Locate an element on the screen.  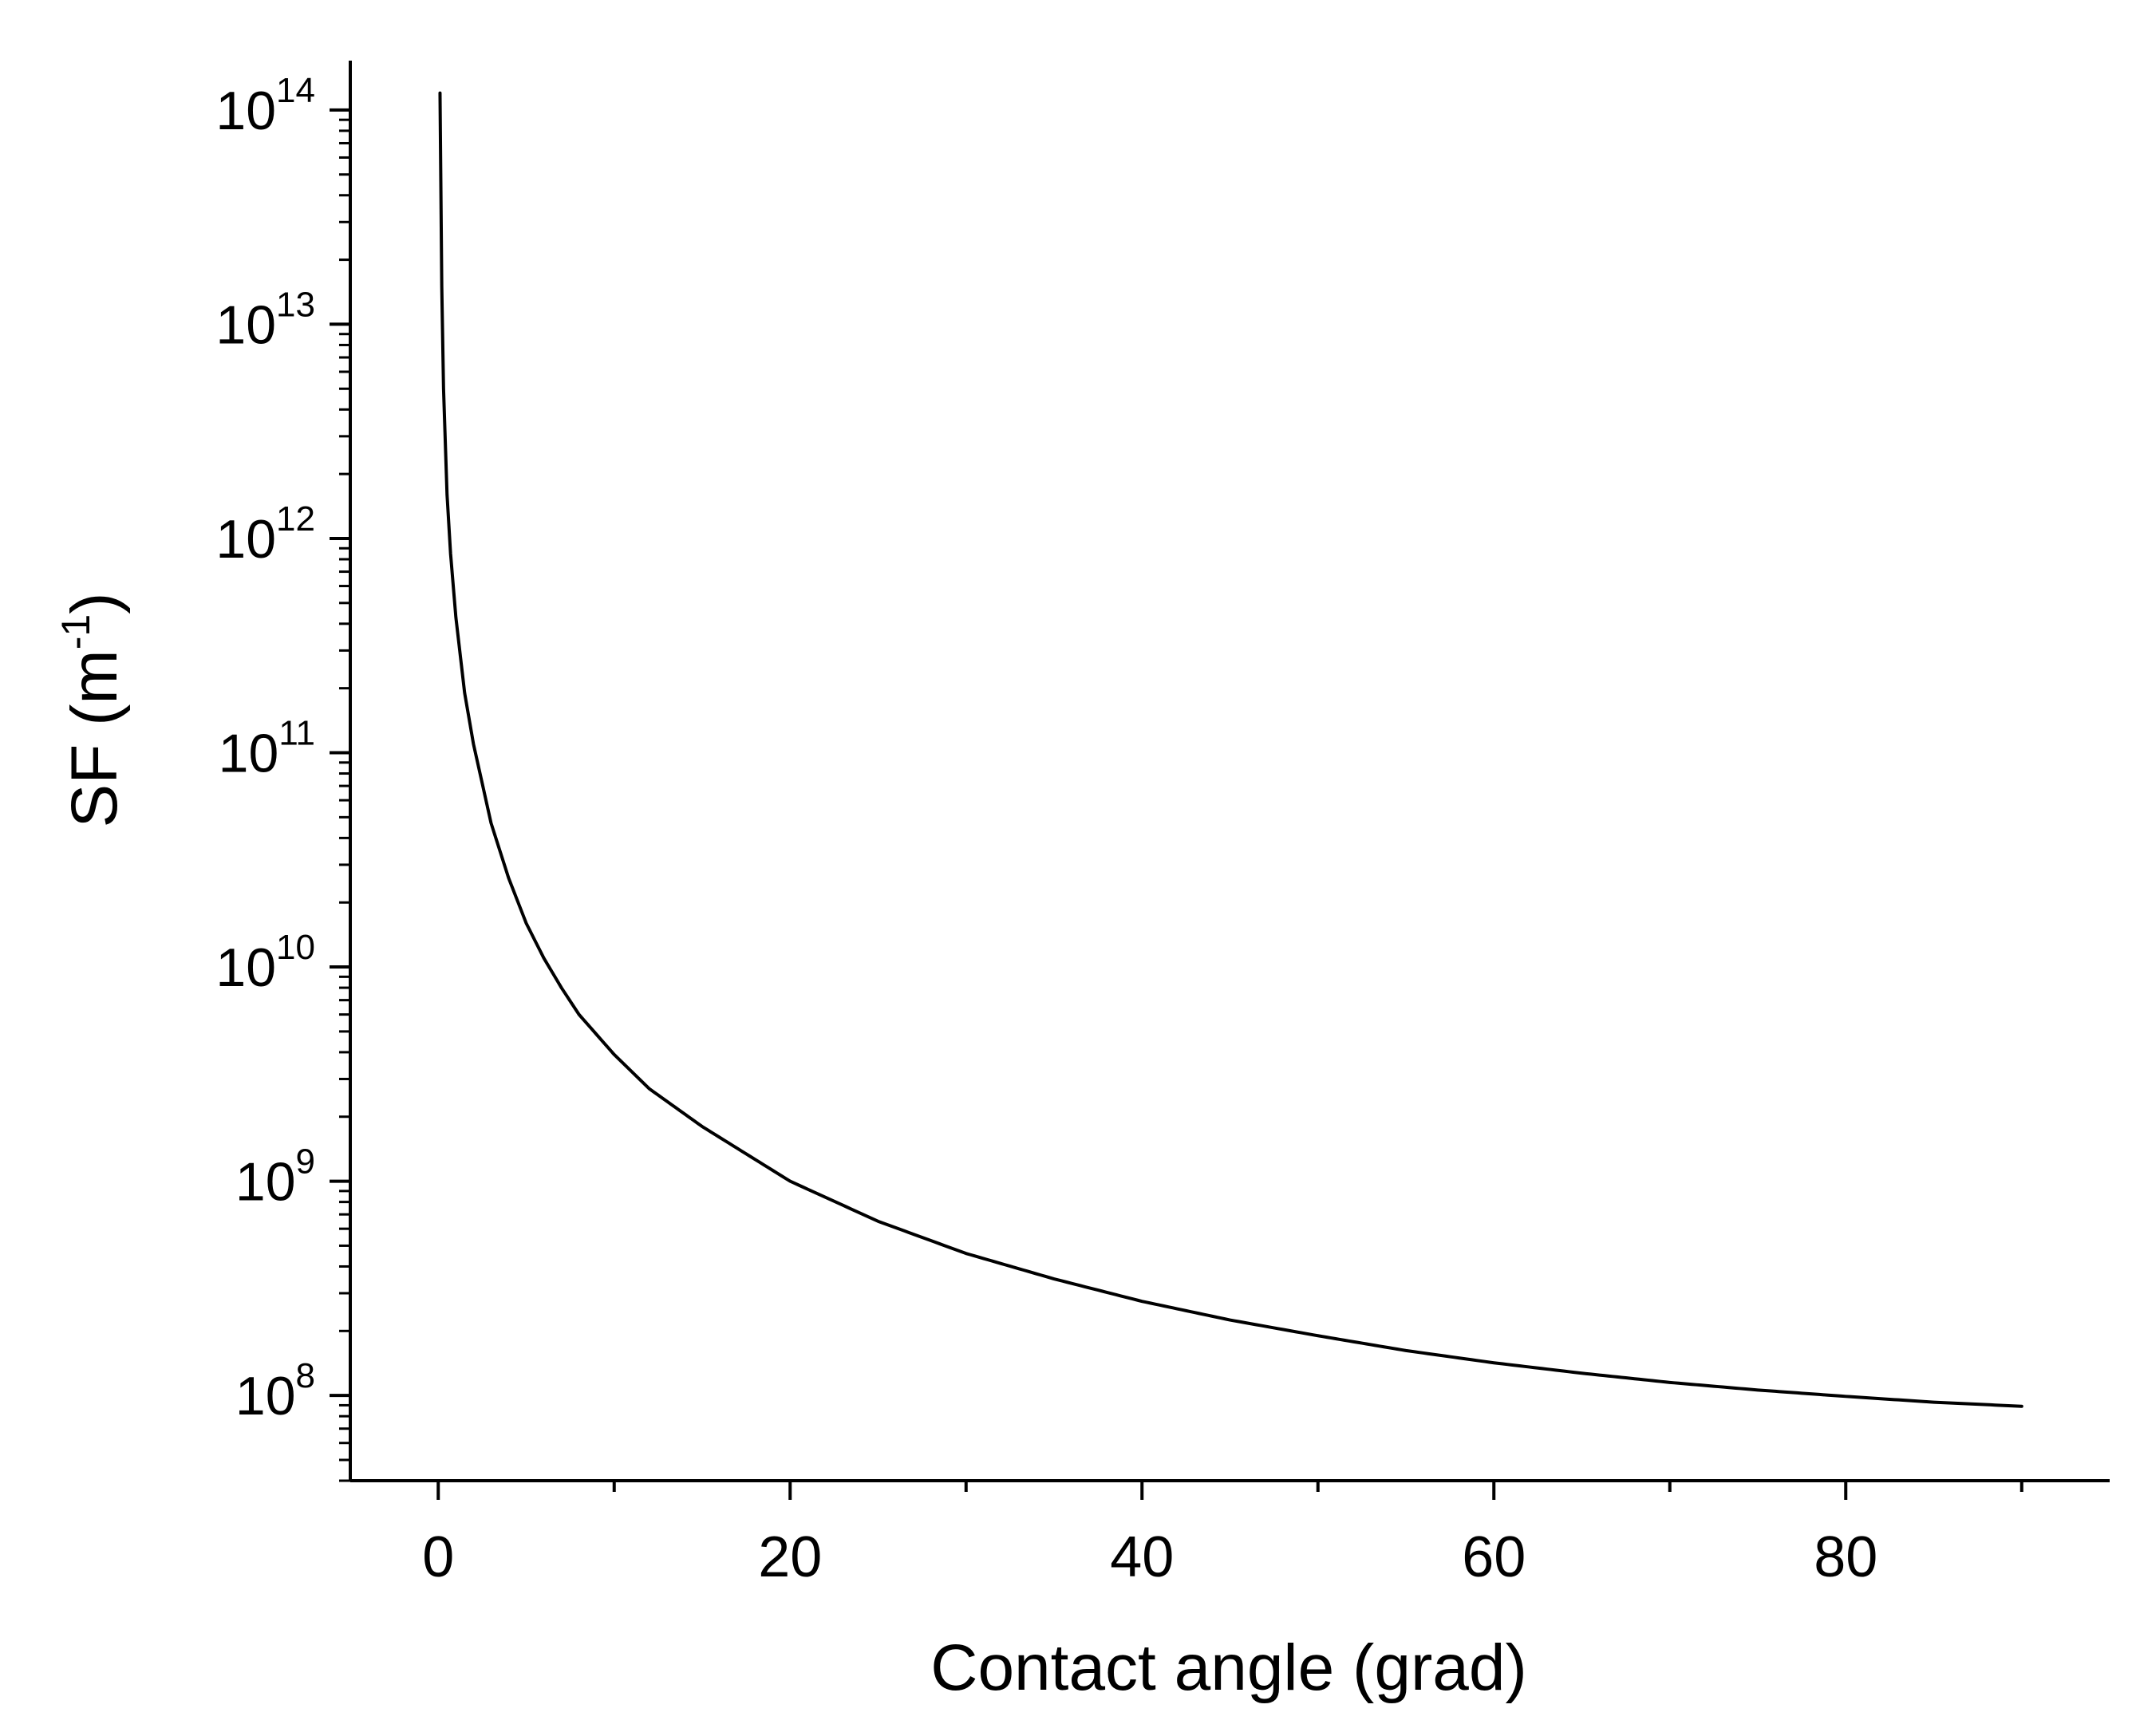
y-axis-label-base: SF (m is located at coordinates (94, 738).